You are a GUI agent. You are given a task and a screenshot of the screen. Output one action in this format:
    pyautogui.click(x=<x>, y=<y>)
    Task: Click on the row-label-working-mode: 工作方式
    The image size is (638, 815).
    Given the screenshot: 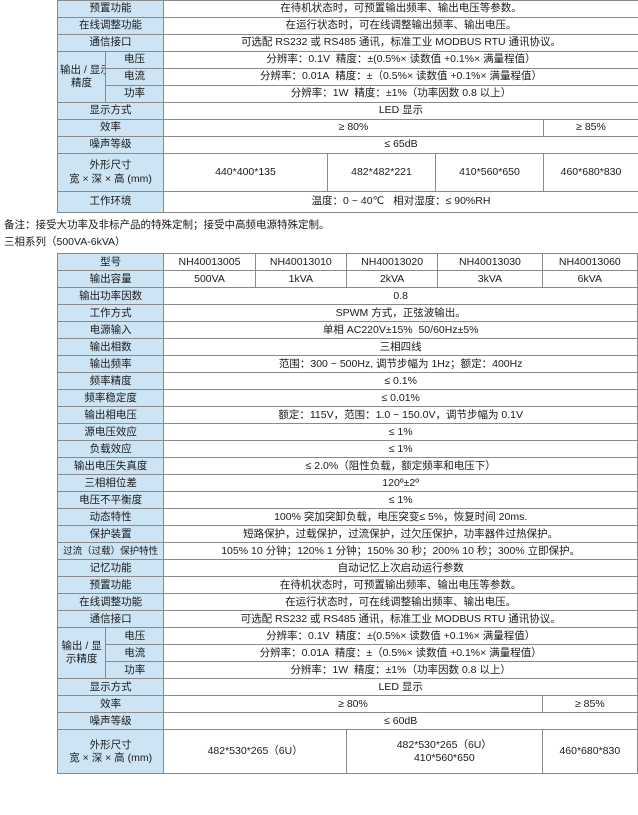 What is the action you would take?
    pyautogui.click(x=110, y=313)
    